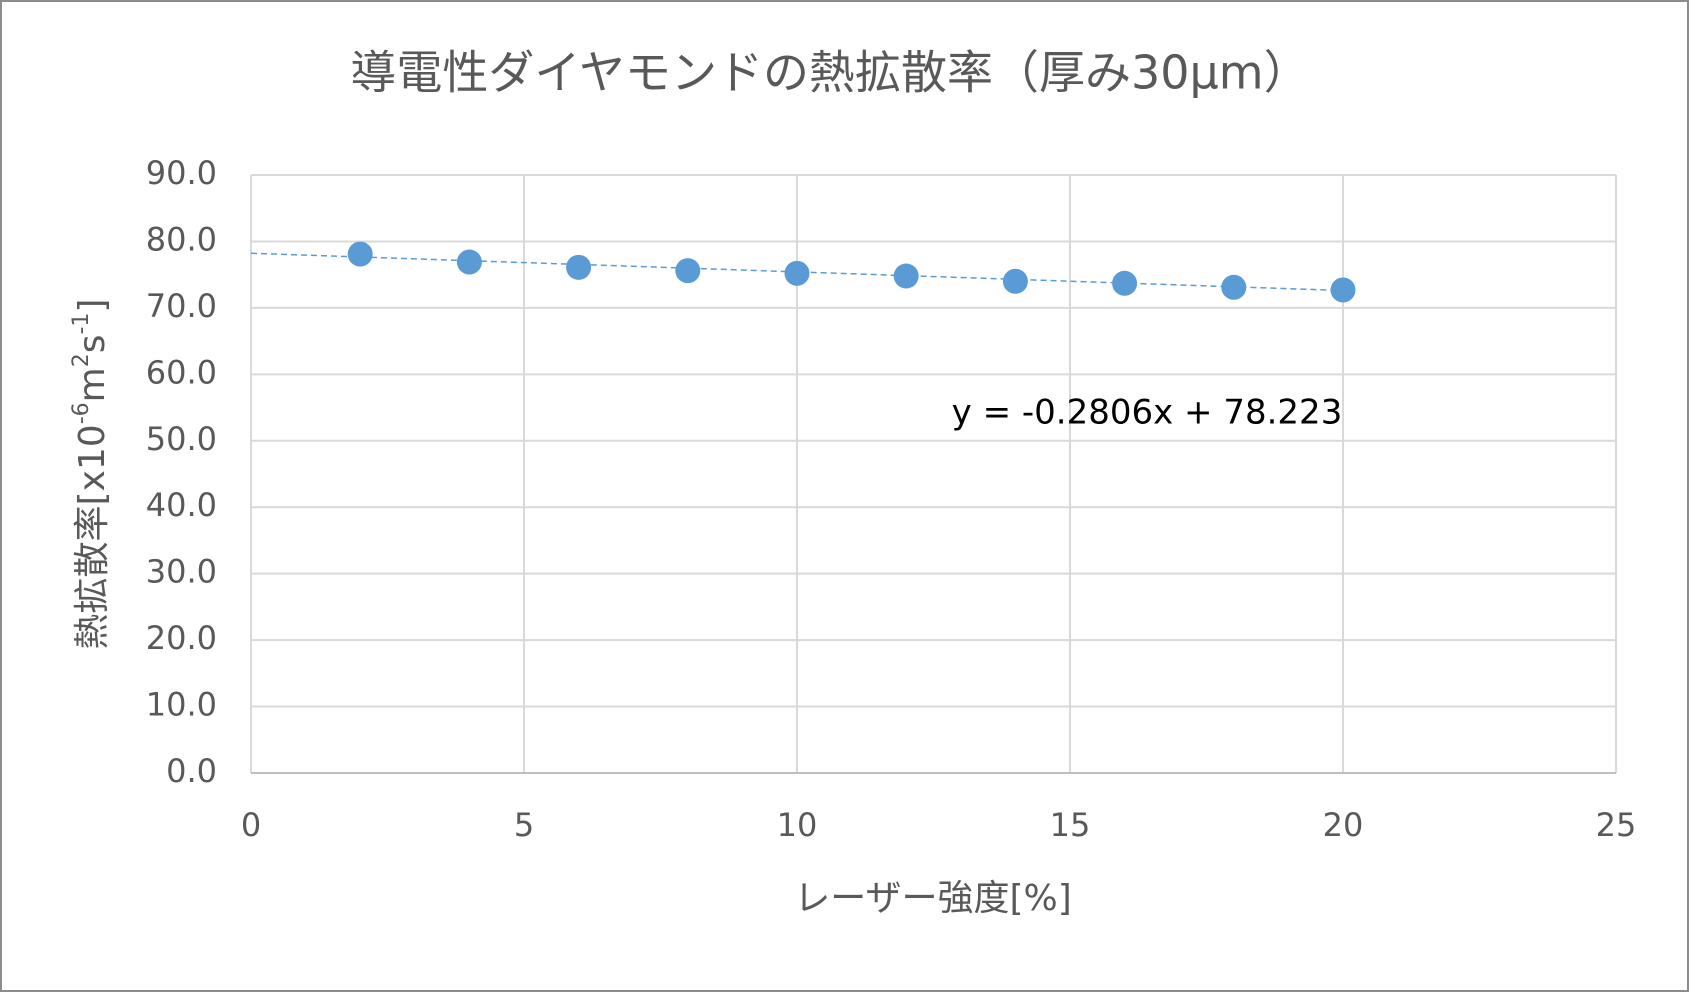 The width and height of the screenshot is (1689, 992). What do you see at coordinates (191, 771) in the screenshot?
I see `y-tick-label: 0.0` at bounding box center [191, 771].